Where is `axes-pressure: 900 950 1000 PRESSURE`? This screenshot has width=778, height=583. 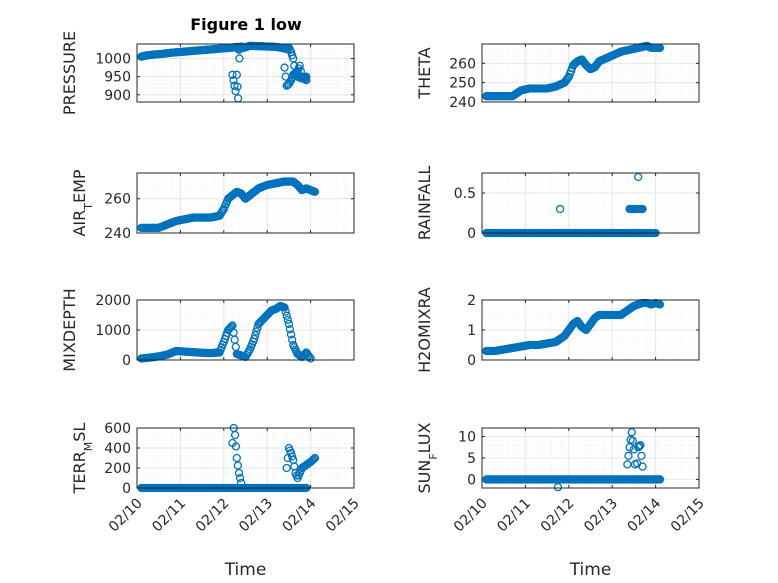
axes-pressure: 900 950 1000 PRESSURE is located at coordinates (207, 73).